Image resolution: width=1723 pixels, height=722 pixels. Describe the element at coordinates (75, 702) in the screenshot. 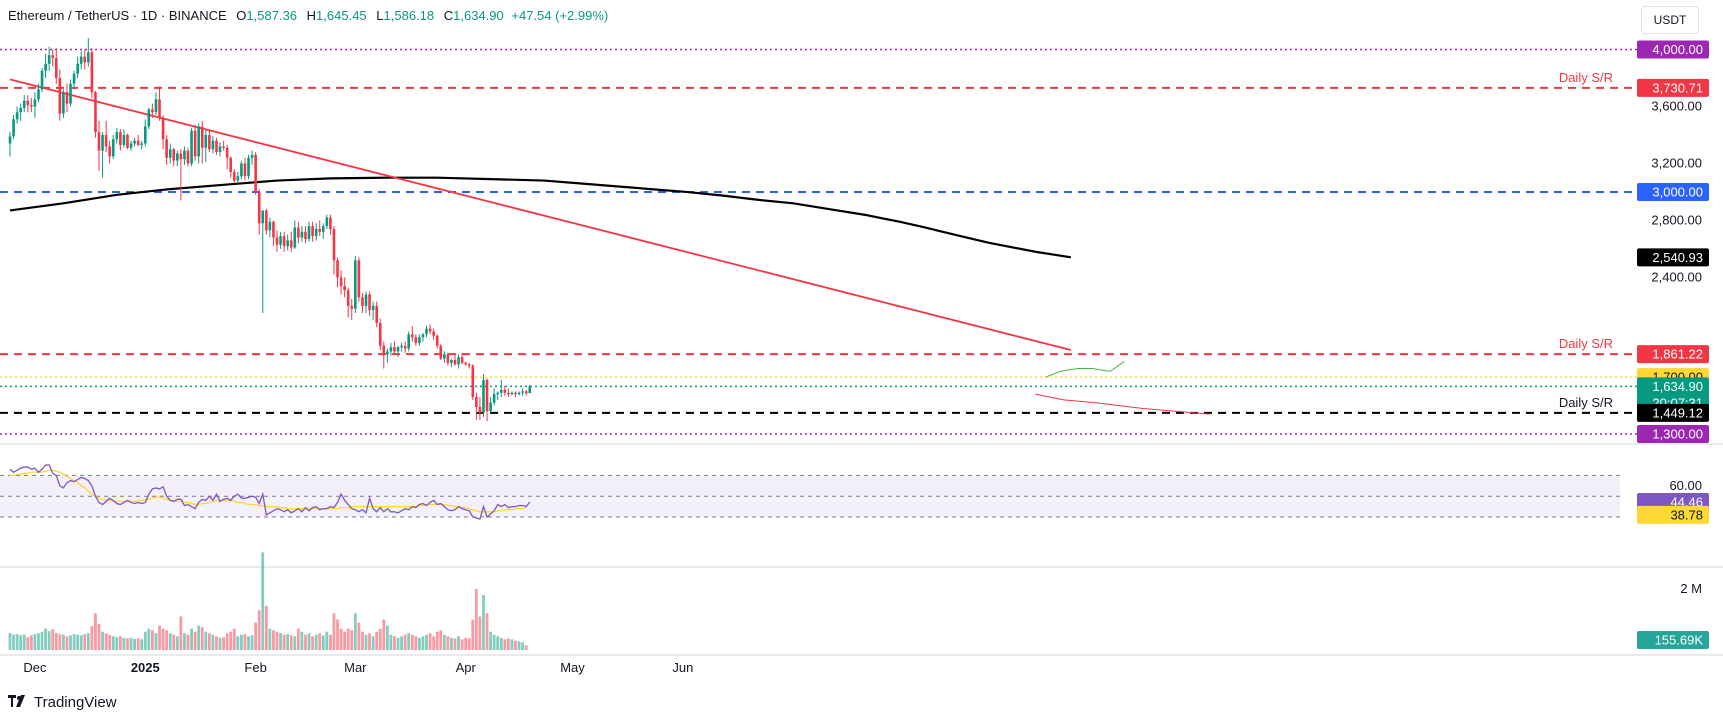

I see `brand-name: TradingView` at that location.